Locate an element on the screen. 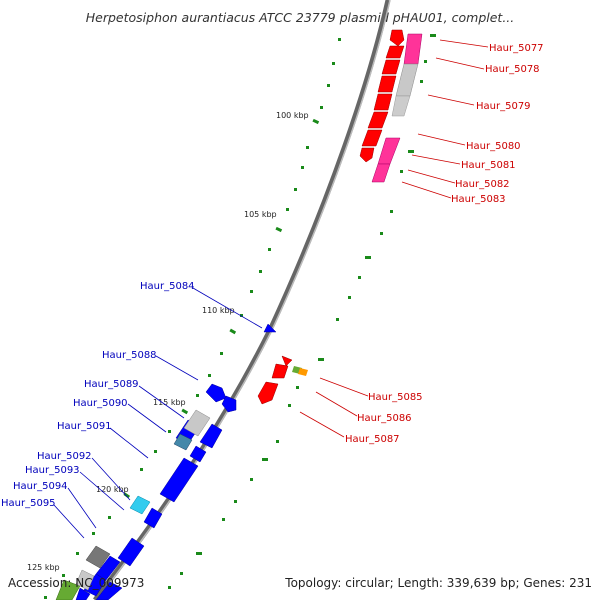  gene-label: Haur_5095 is located at coordinates (28, 503).